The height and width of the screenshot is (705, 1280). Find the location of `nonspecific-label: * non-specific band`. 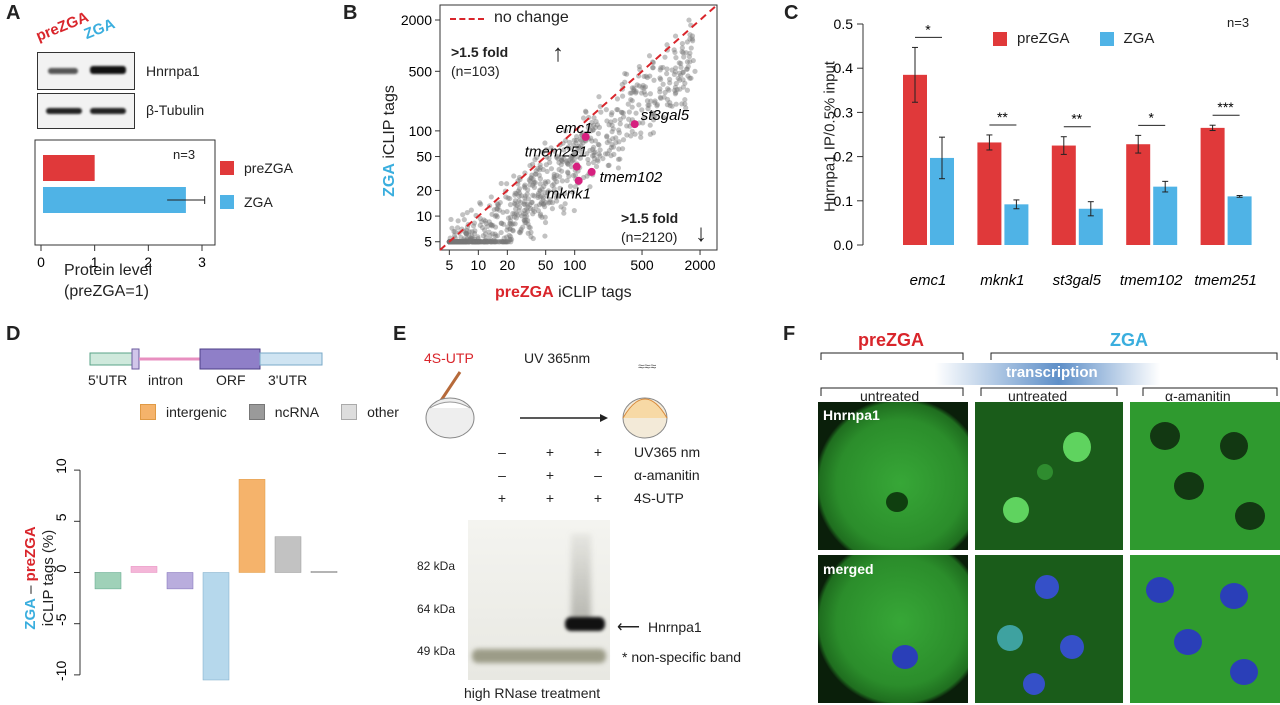

nonspecific-label: * non-specific band is located at coordinates (682, 657).